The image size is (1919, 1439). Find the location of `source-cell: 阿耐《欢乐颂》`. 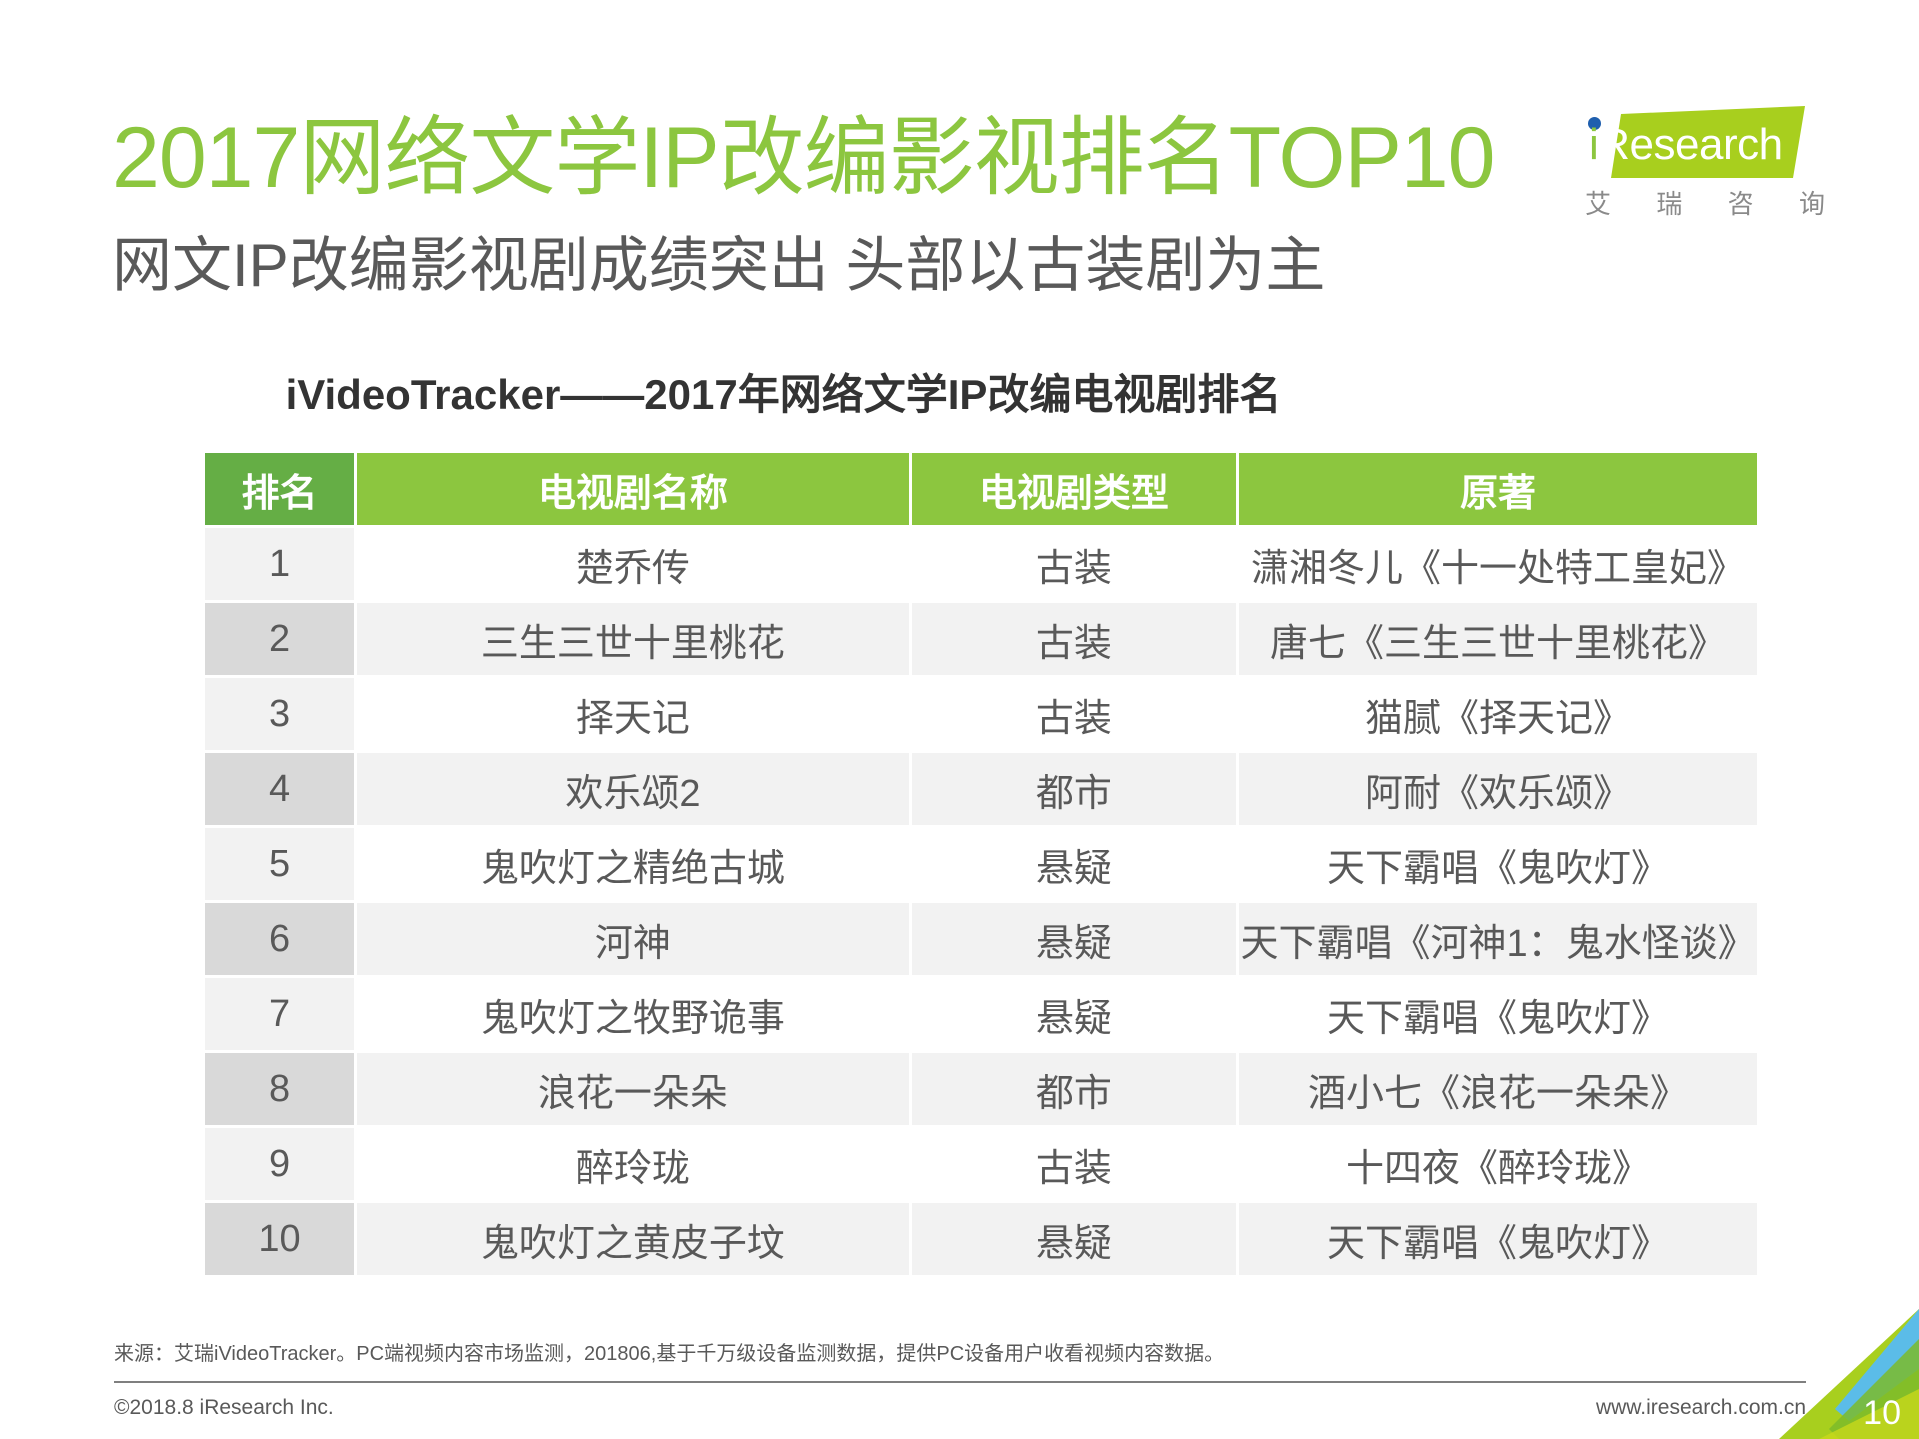

source-cell: 阿耐《欢乐颂》 is located at coordinates (1498, 789).